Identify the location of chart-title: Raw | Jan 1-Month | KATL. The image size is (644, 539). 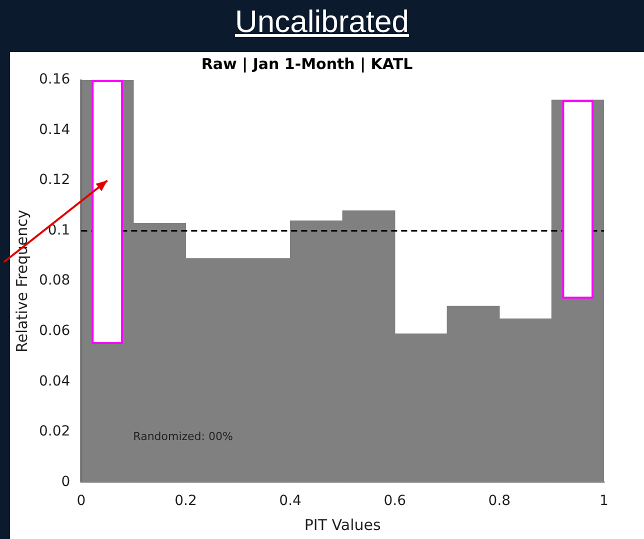
(307, 63).